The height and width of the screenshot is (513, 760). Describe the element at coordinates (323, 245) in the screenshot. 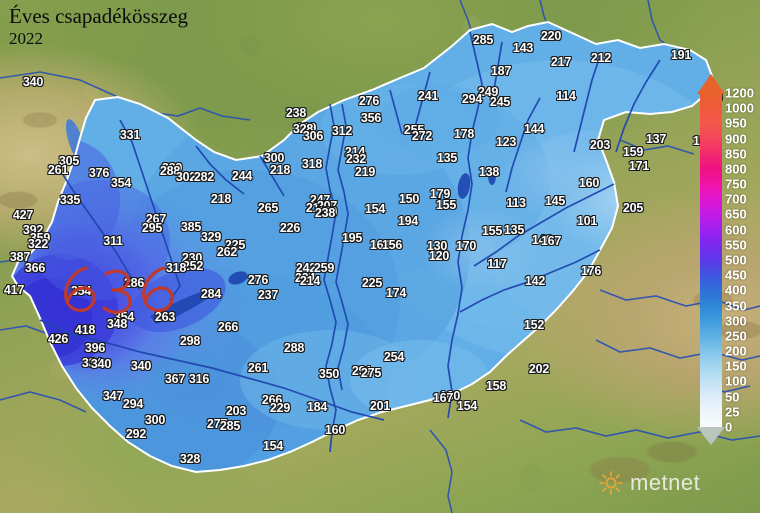

I see `lakes` at that location.